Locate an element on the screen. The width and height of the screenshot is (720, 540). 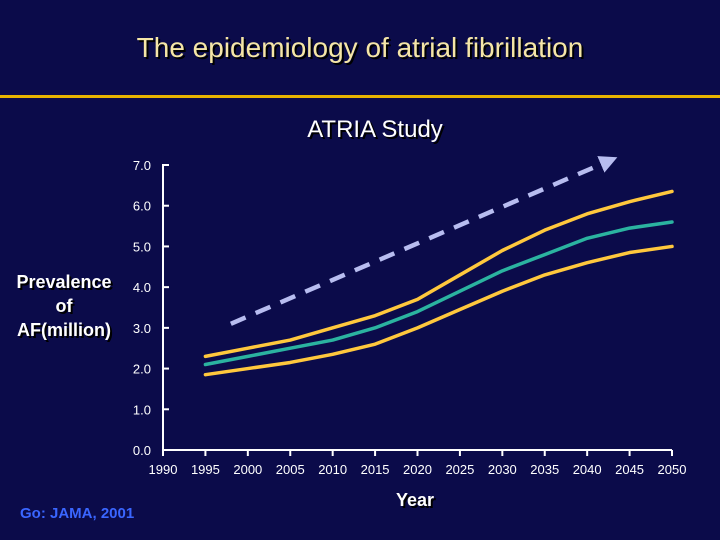
x-tick-label: 2050 is located at coordinates (672, 469).